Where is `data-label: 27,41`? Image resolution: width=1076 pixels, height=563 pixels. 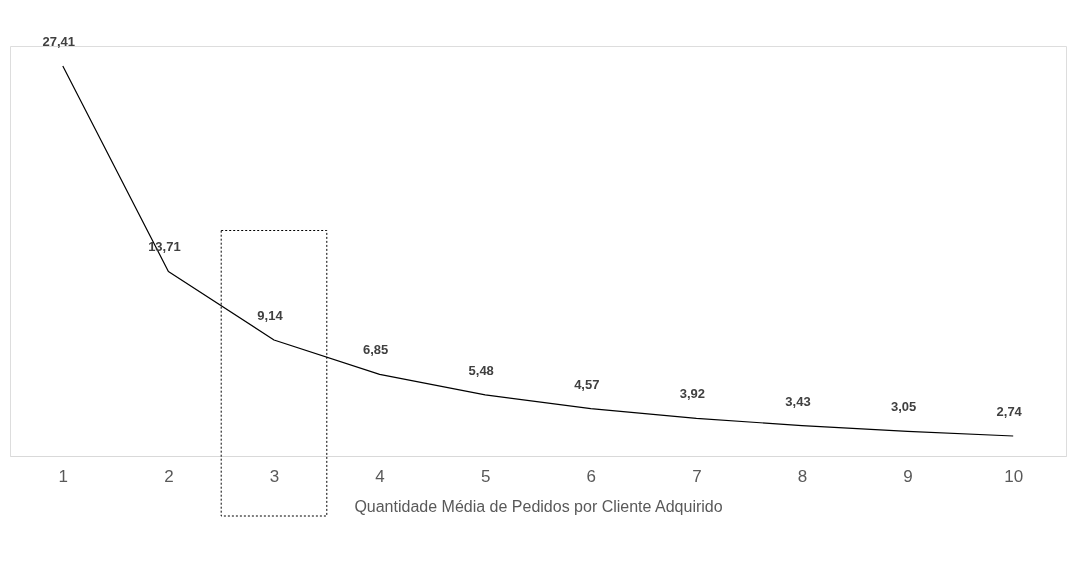 data-label: 27,41 is located at coordinates (59, 41).